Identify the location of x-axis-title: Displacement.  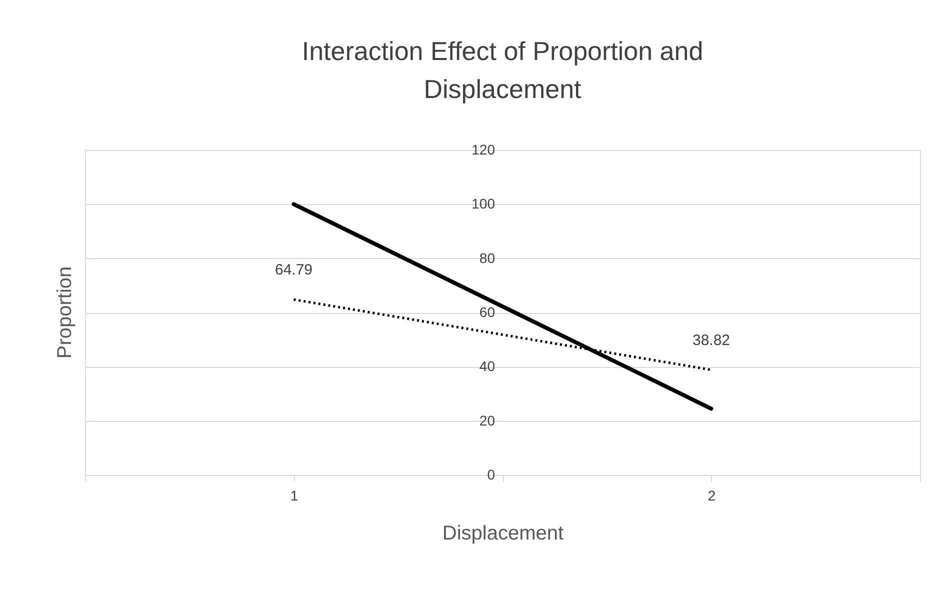
(503, 533).